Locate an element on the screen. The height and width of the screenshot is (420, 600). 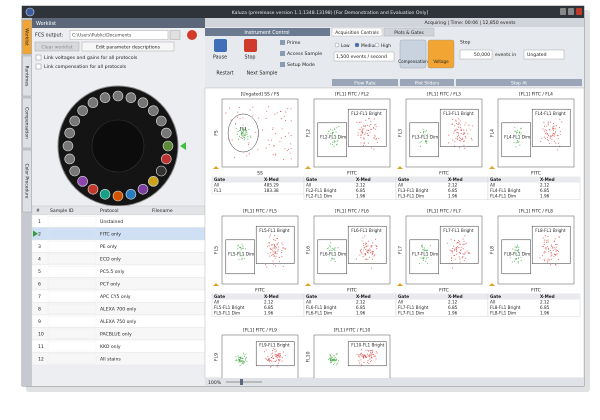
worklist-button-label: Edit parameter descriptions is located at coordinates (128, 47).